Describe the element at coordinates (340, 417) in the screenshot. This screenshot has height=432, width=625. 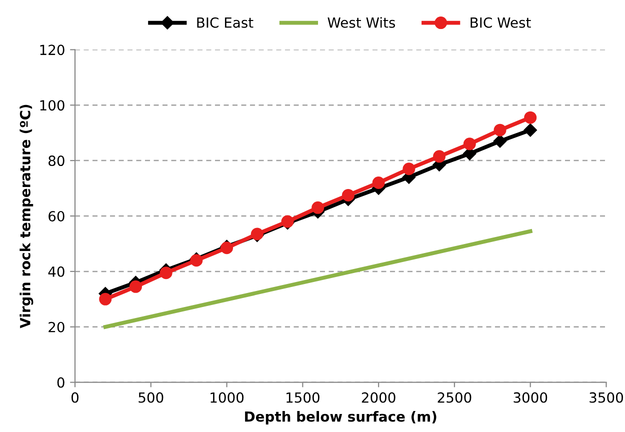
I see `x-axis-title: Depth below surface (m)` at that location.